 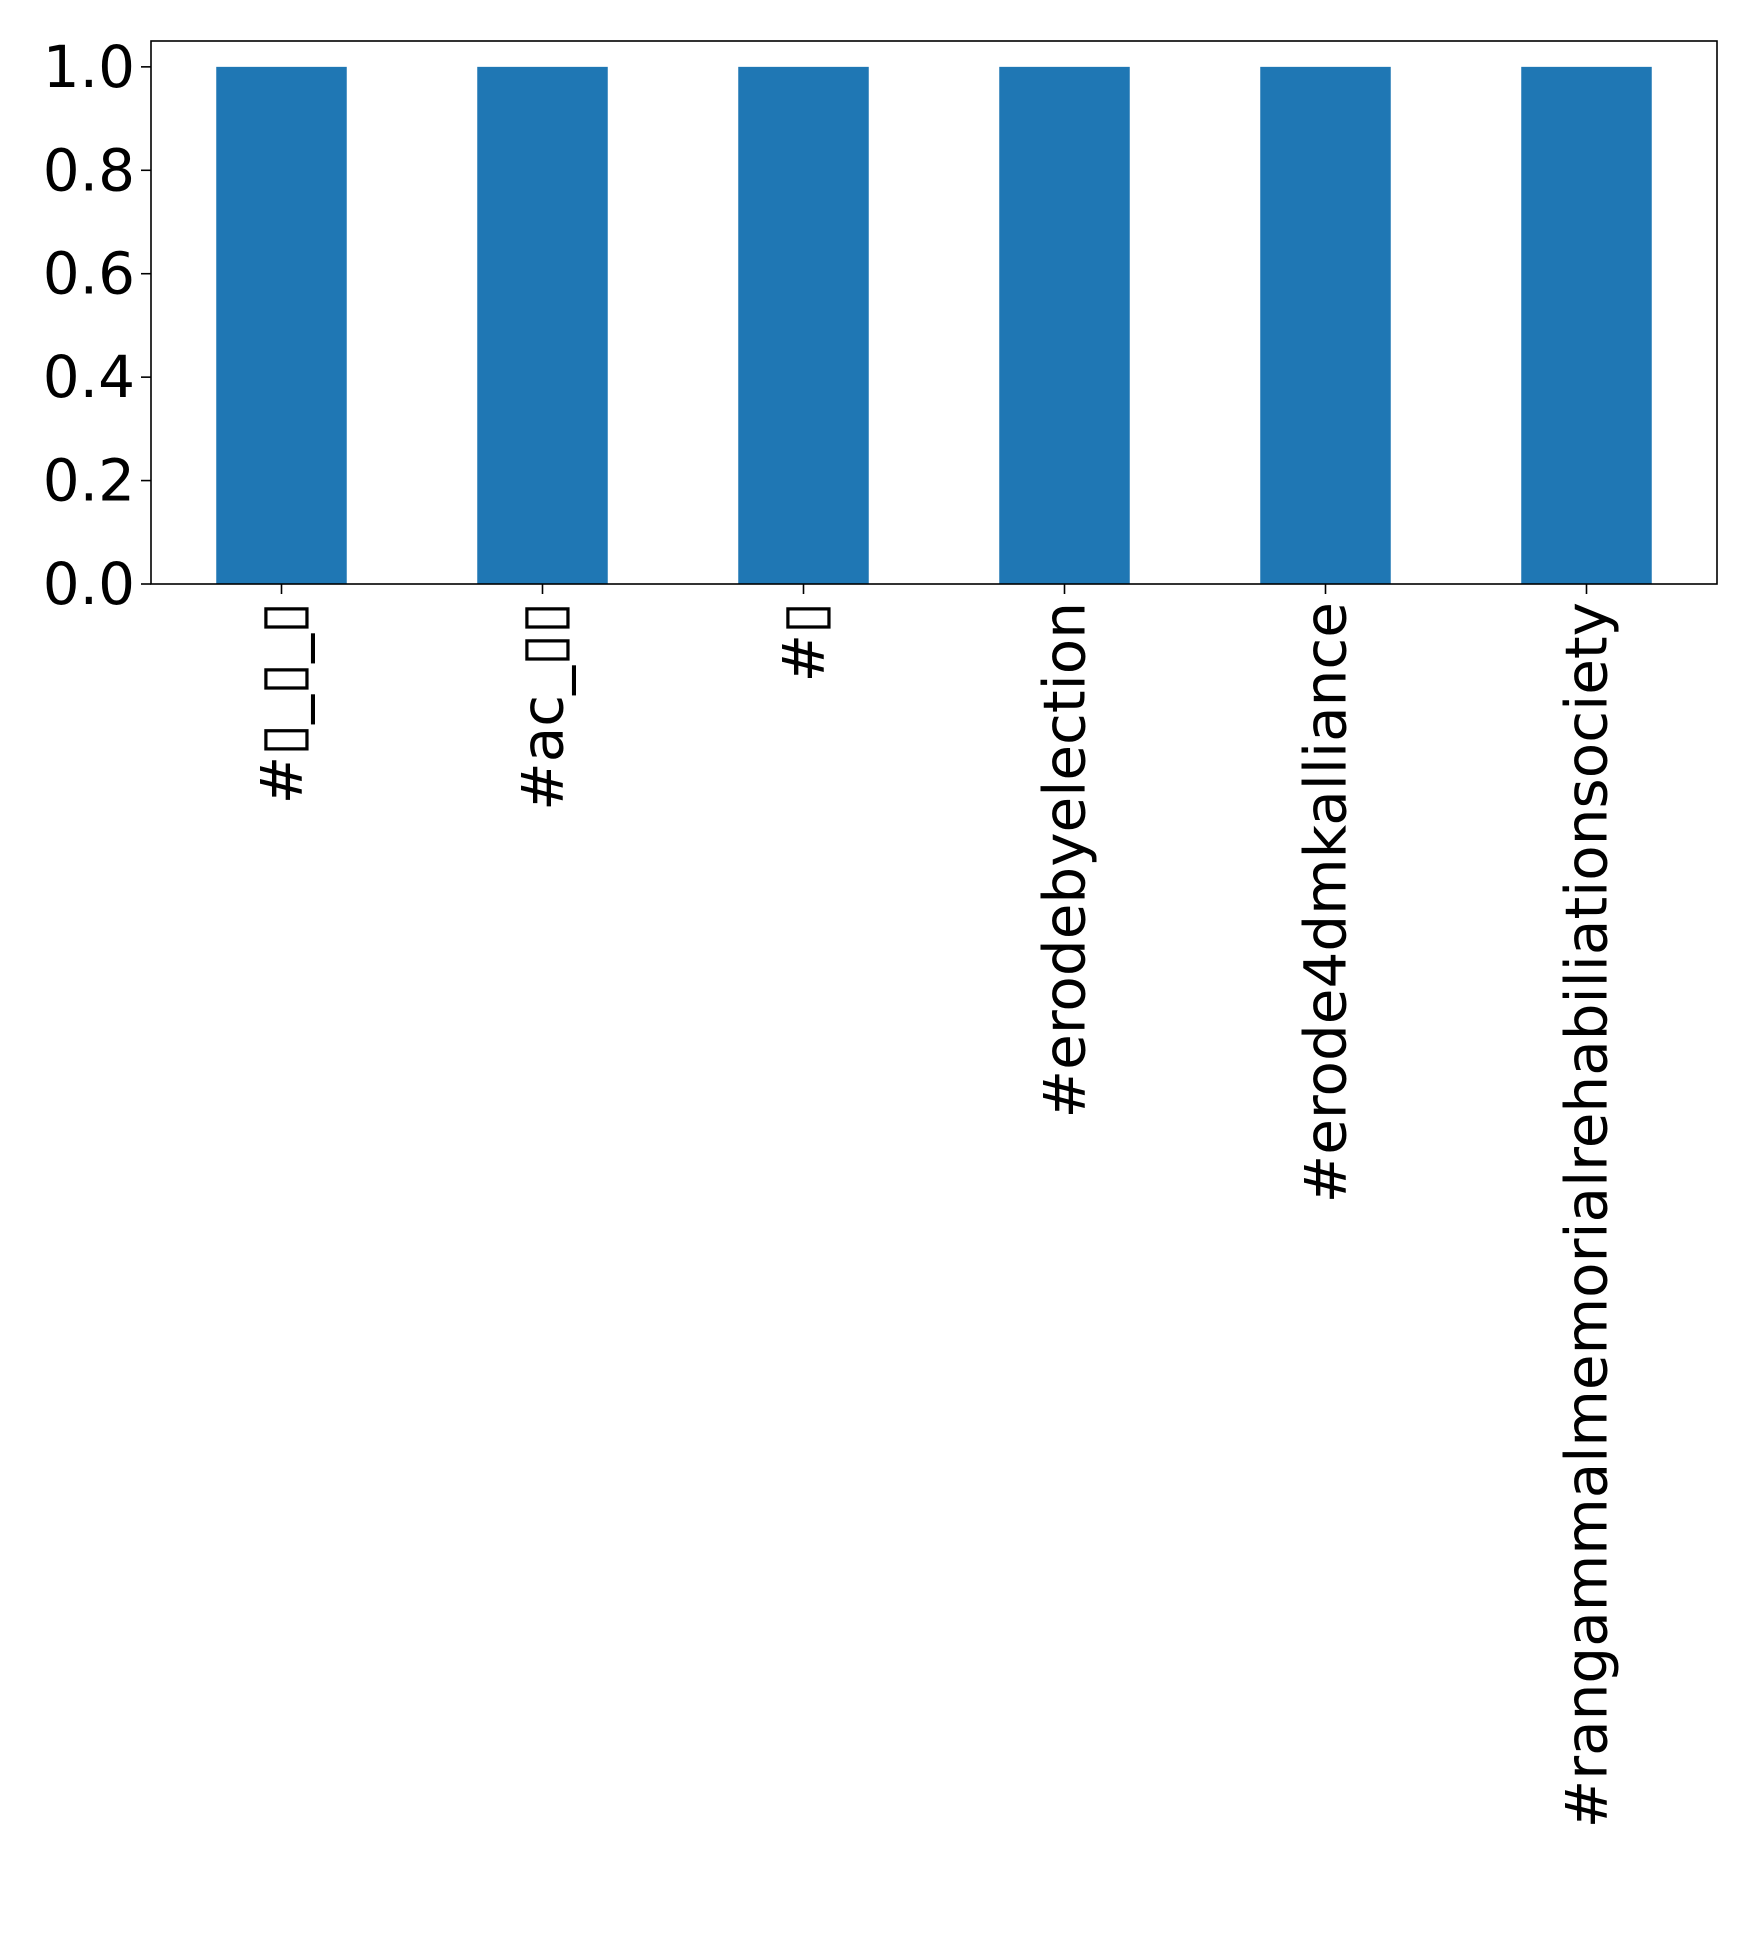 What do you see at coordinates (1587, 1215) in the screenshot?
I see `x-tick-label: #rangammalmemorialrehabiliationsociety` at bounding box center [1587, 1215].